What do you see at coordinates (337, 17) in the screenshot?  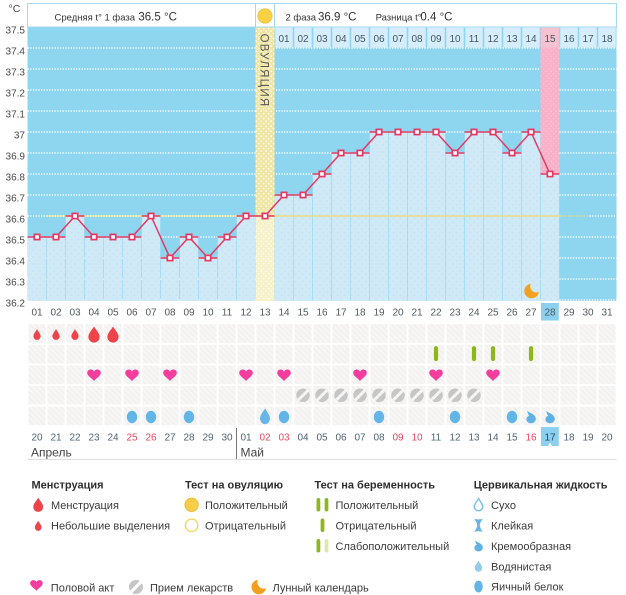 I see `svg-text: 36.9 °C` at bounding box center [337, 17].